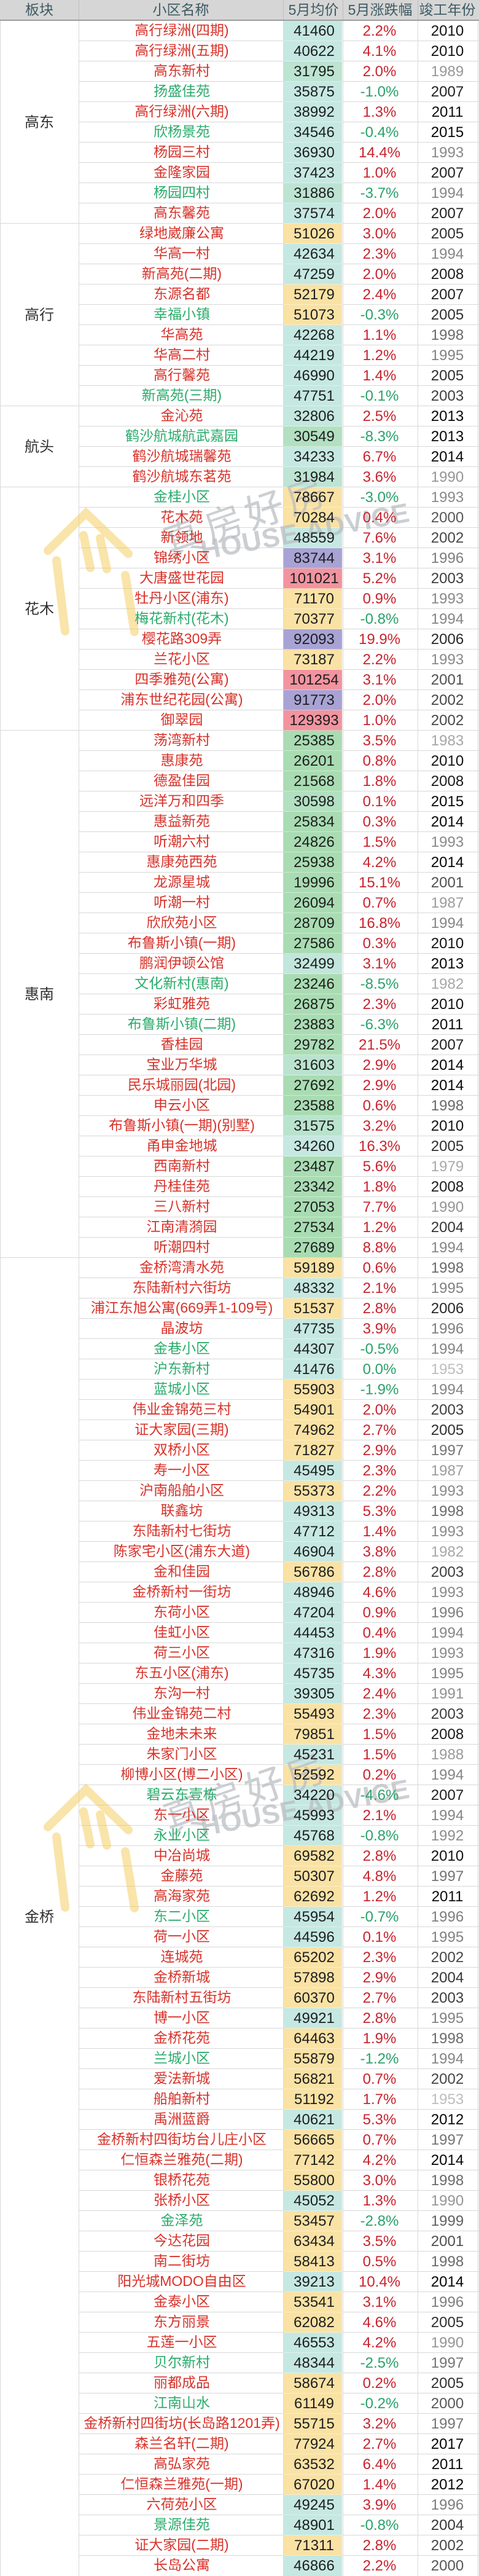 The image size is (479, 2576). I want to click on svg-text: 1201, so click(246, 2423).